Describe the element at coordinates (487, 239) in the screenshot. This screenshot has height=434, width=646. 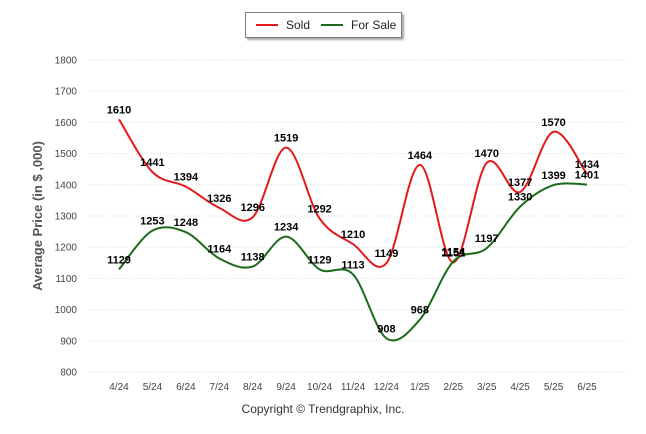
I see `data-label: 1197` at that location.